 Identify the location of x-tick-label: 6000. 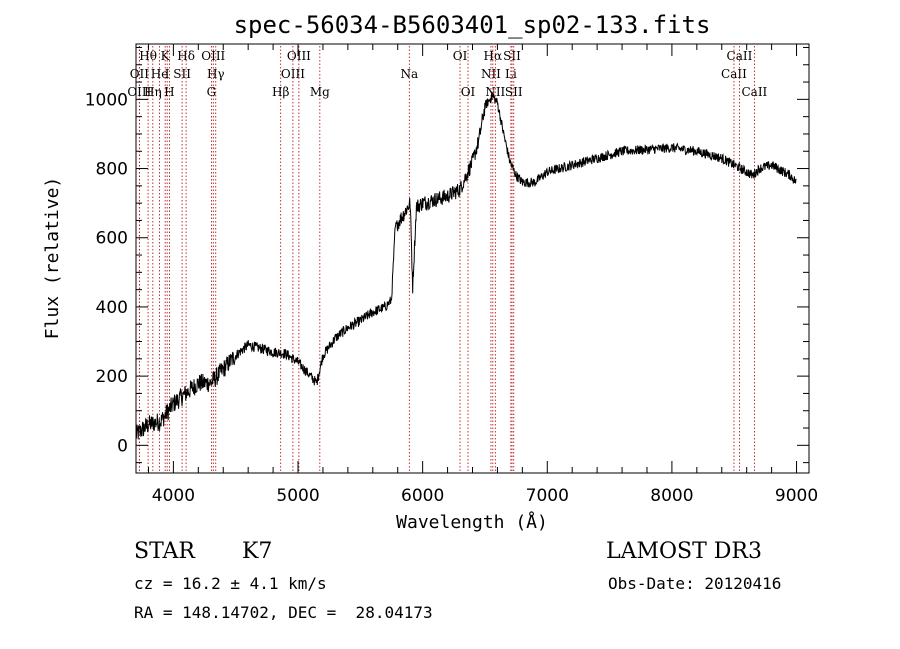
(422, 496).